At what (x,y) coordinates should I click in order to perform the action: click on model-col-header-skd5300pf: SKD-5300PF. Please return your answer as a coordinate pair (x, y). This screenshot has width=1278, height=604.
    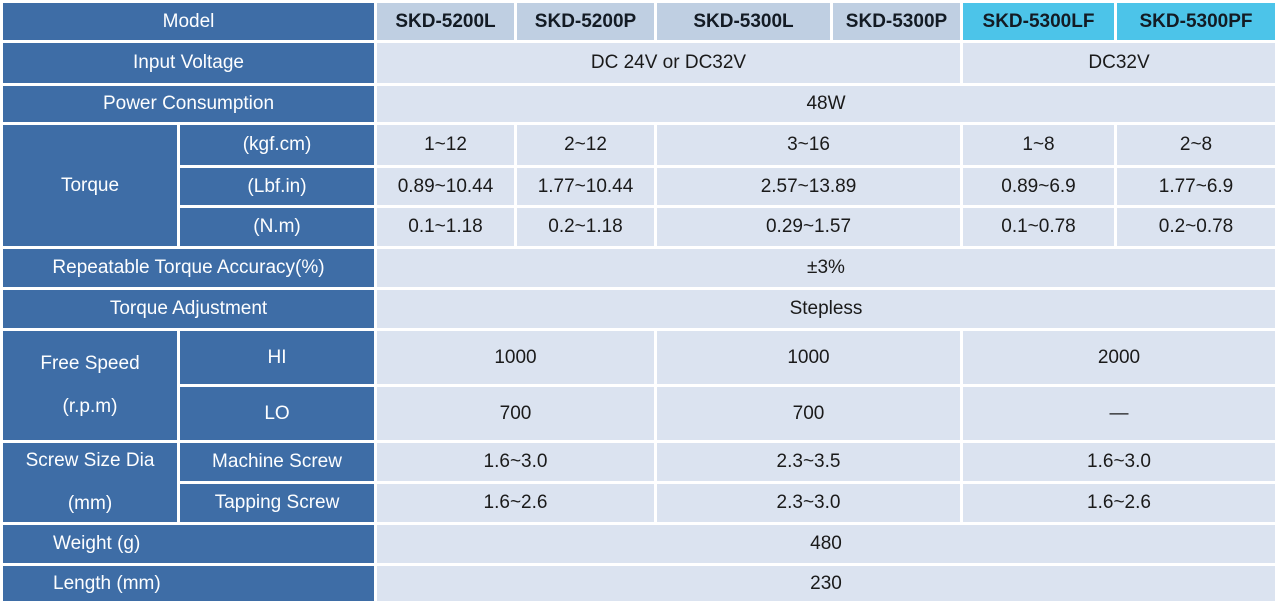
    Looking at the image, I should click on (1196, 21).